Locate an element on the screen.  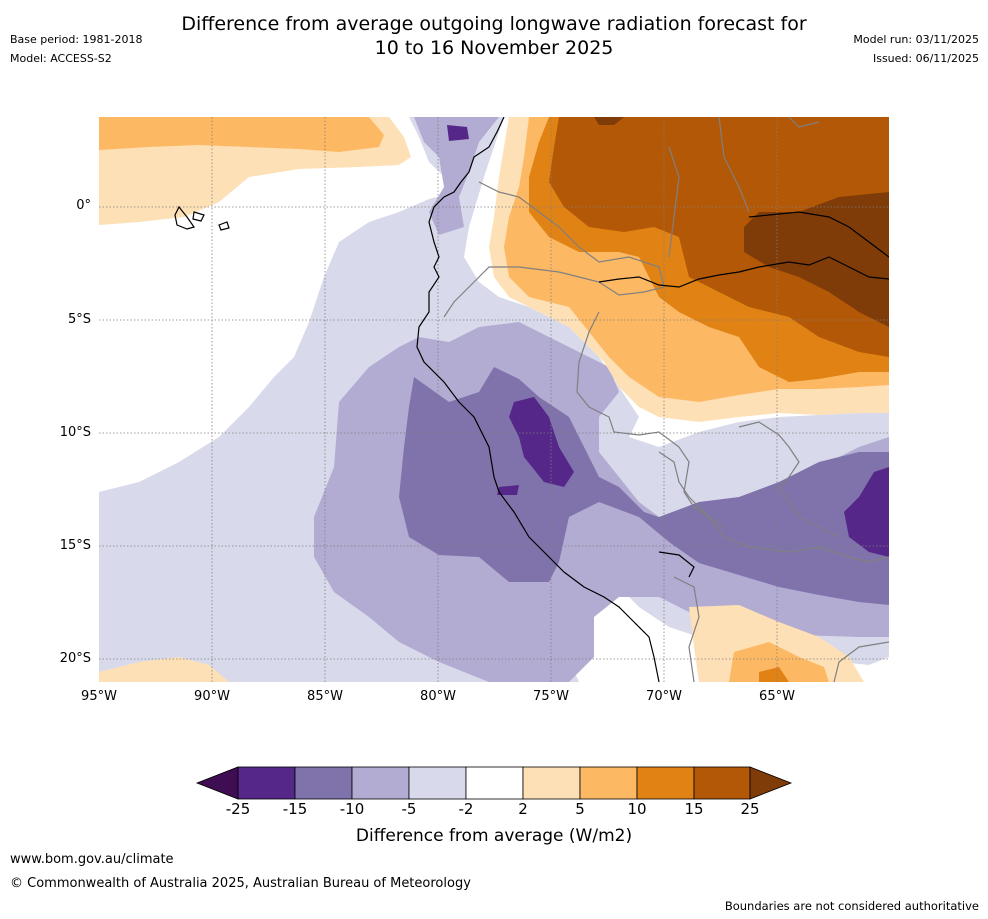
colorbar-tick: 15 is located at coordinates (694, 809).